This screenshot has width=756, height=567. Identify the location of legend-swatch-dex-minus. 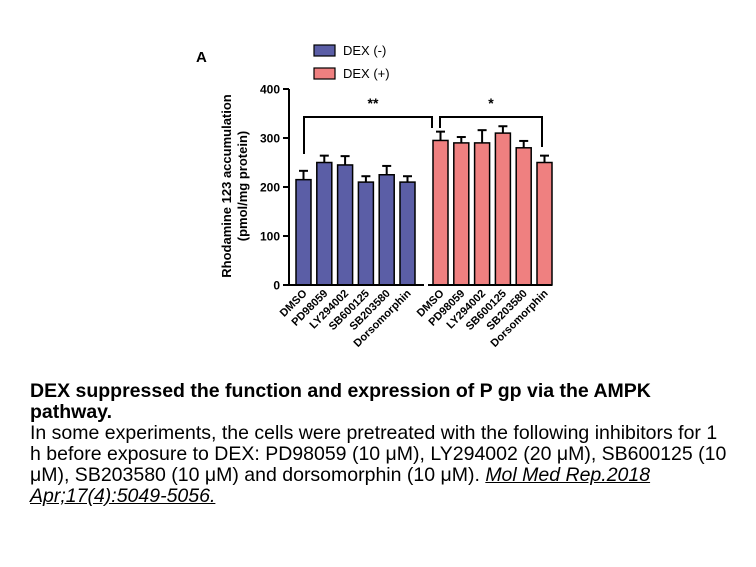
(324, 50).